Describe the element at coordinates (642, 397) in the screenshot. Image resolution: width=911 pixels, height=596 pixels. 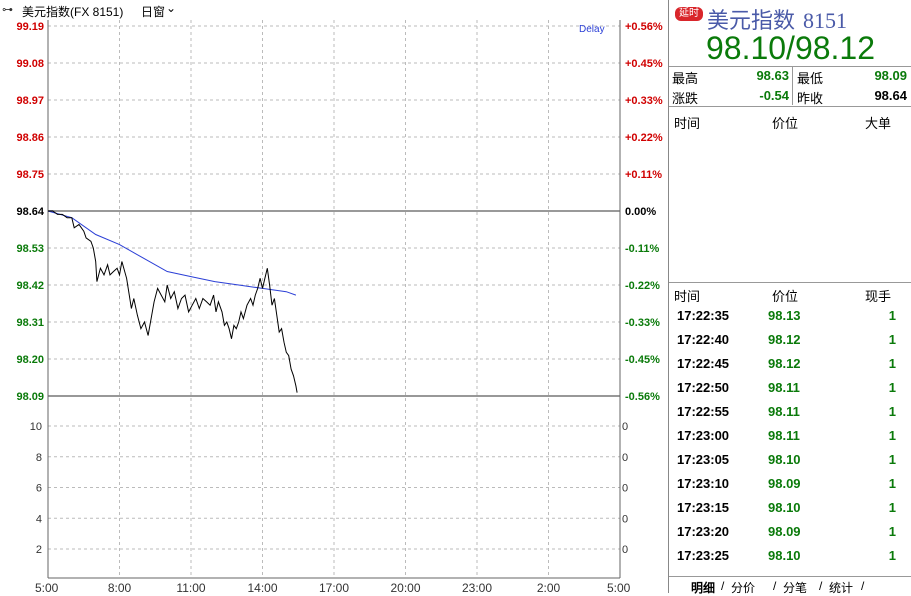
I see `percent-tick-label: -0.56%` at that location.